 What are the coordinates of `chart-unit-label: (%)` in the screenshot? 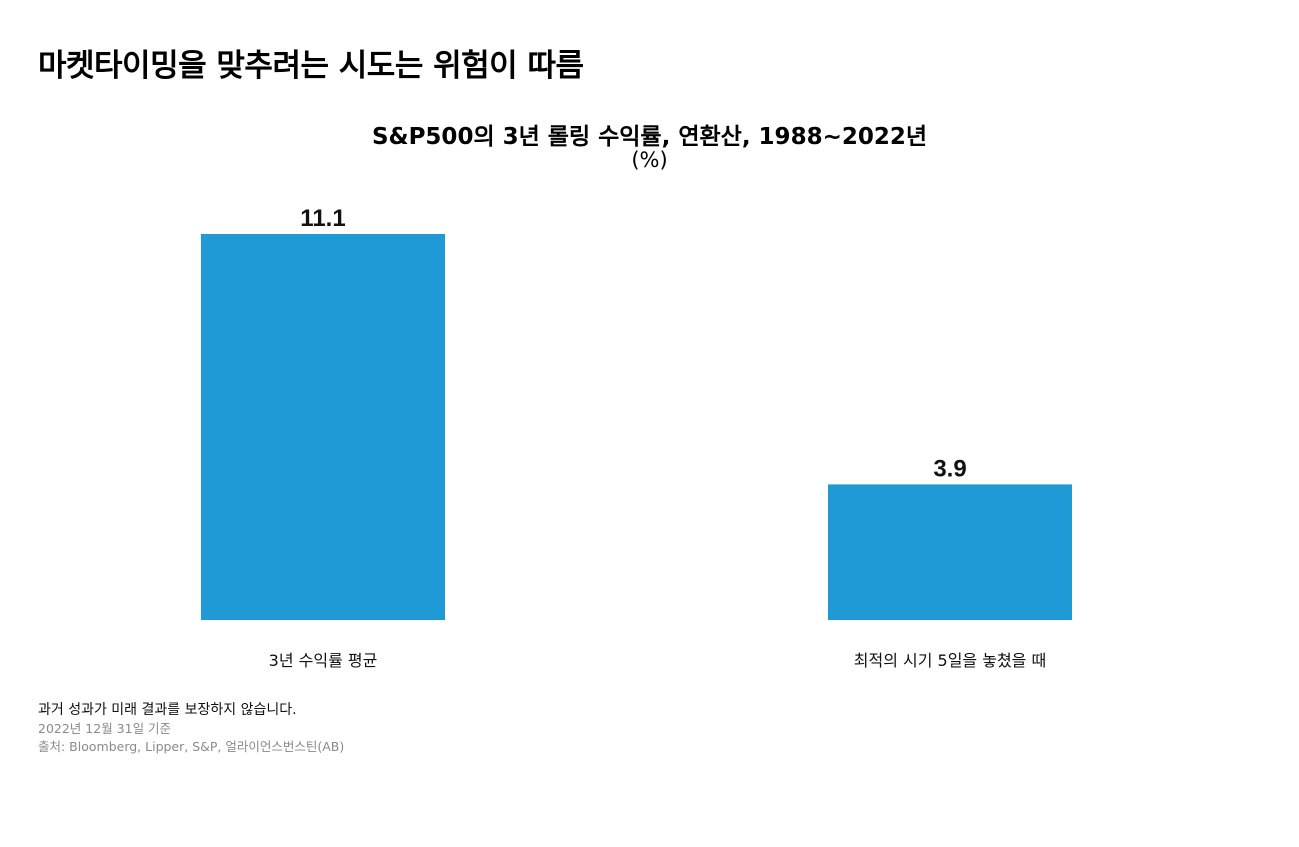 It's located at (649, 160).